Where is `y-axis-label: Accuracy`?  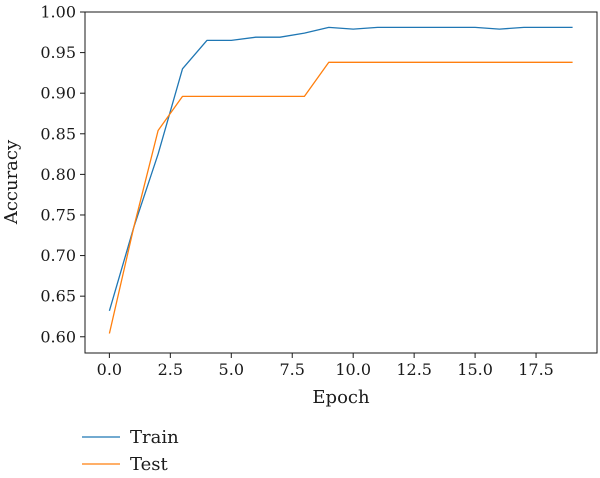
y-axis-label: Accuracy is located at coordinates (11, 182).